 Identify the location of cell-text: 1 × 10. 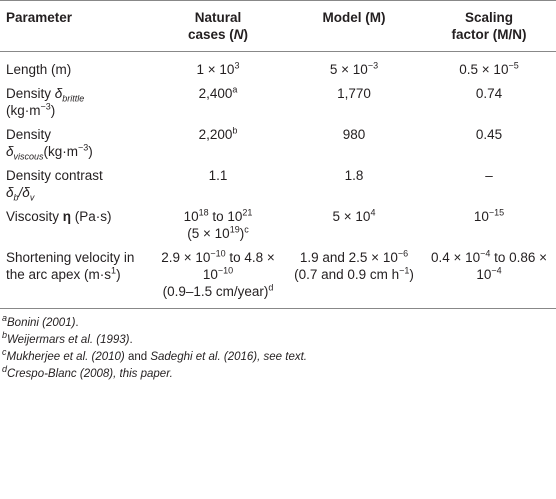
(215, 69).